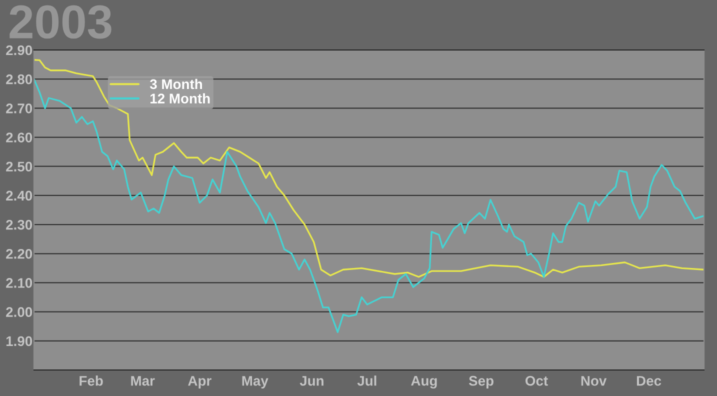 The image size is (717, 396). I want to click on y-tick-label: 1.90, so click(19, 341).